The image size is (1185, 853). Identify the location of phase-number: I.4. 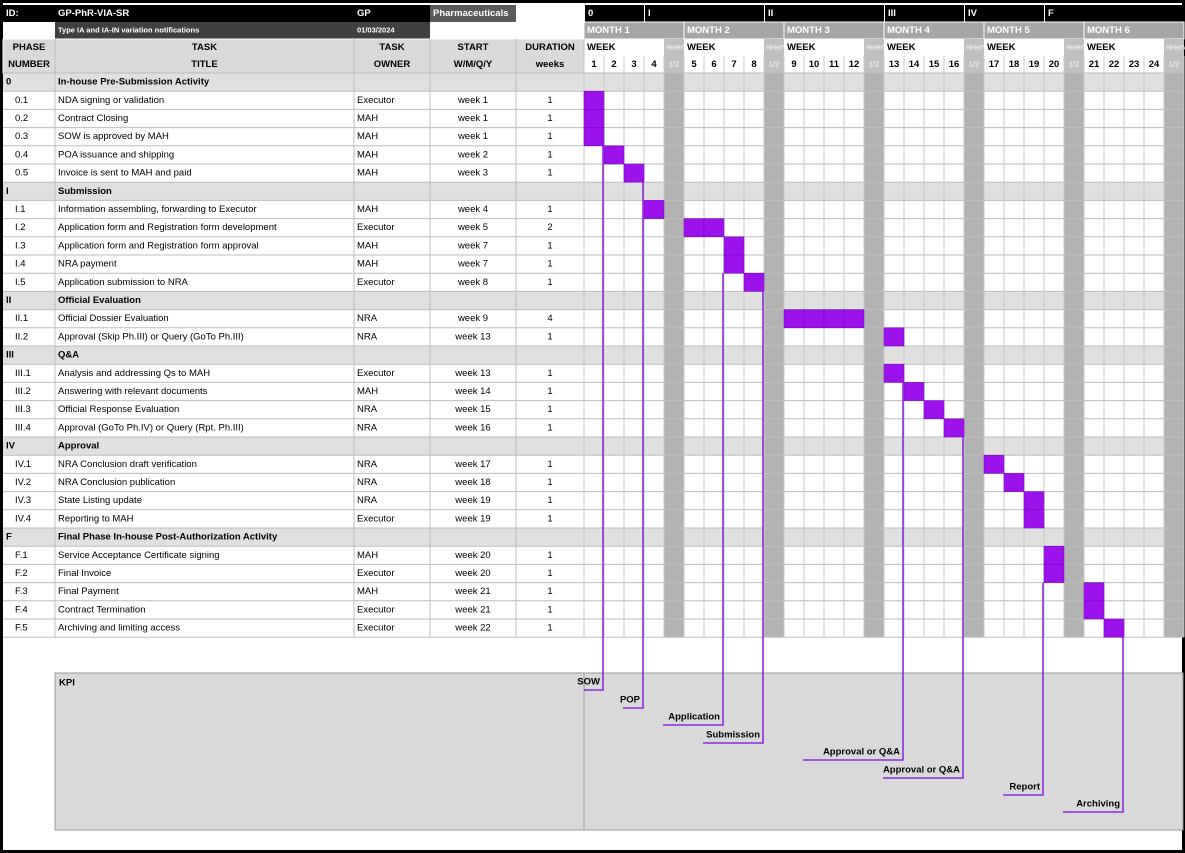
(20, 264).